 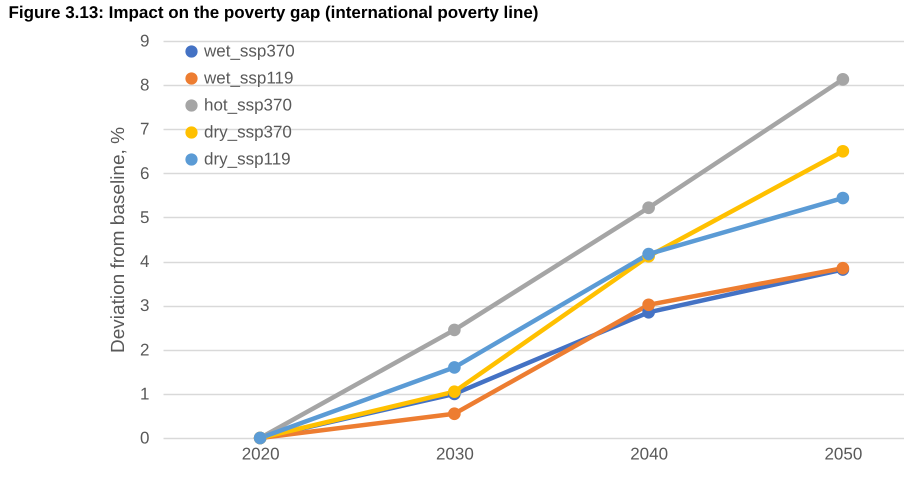 What do you see at coordinates (273, 12) in the screenshot?
I see `chart-title: Figure 3.13: Impact on the poverty gap (international poverty line)` at bounding box center [273, 12].